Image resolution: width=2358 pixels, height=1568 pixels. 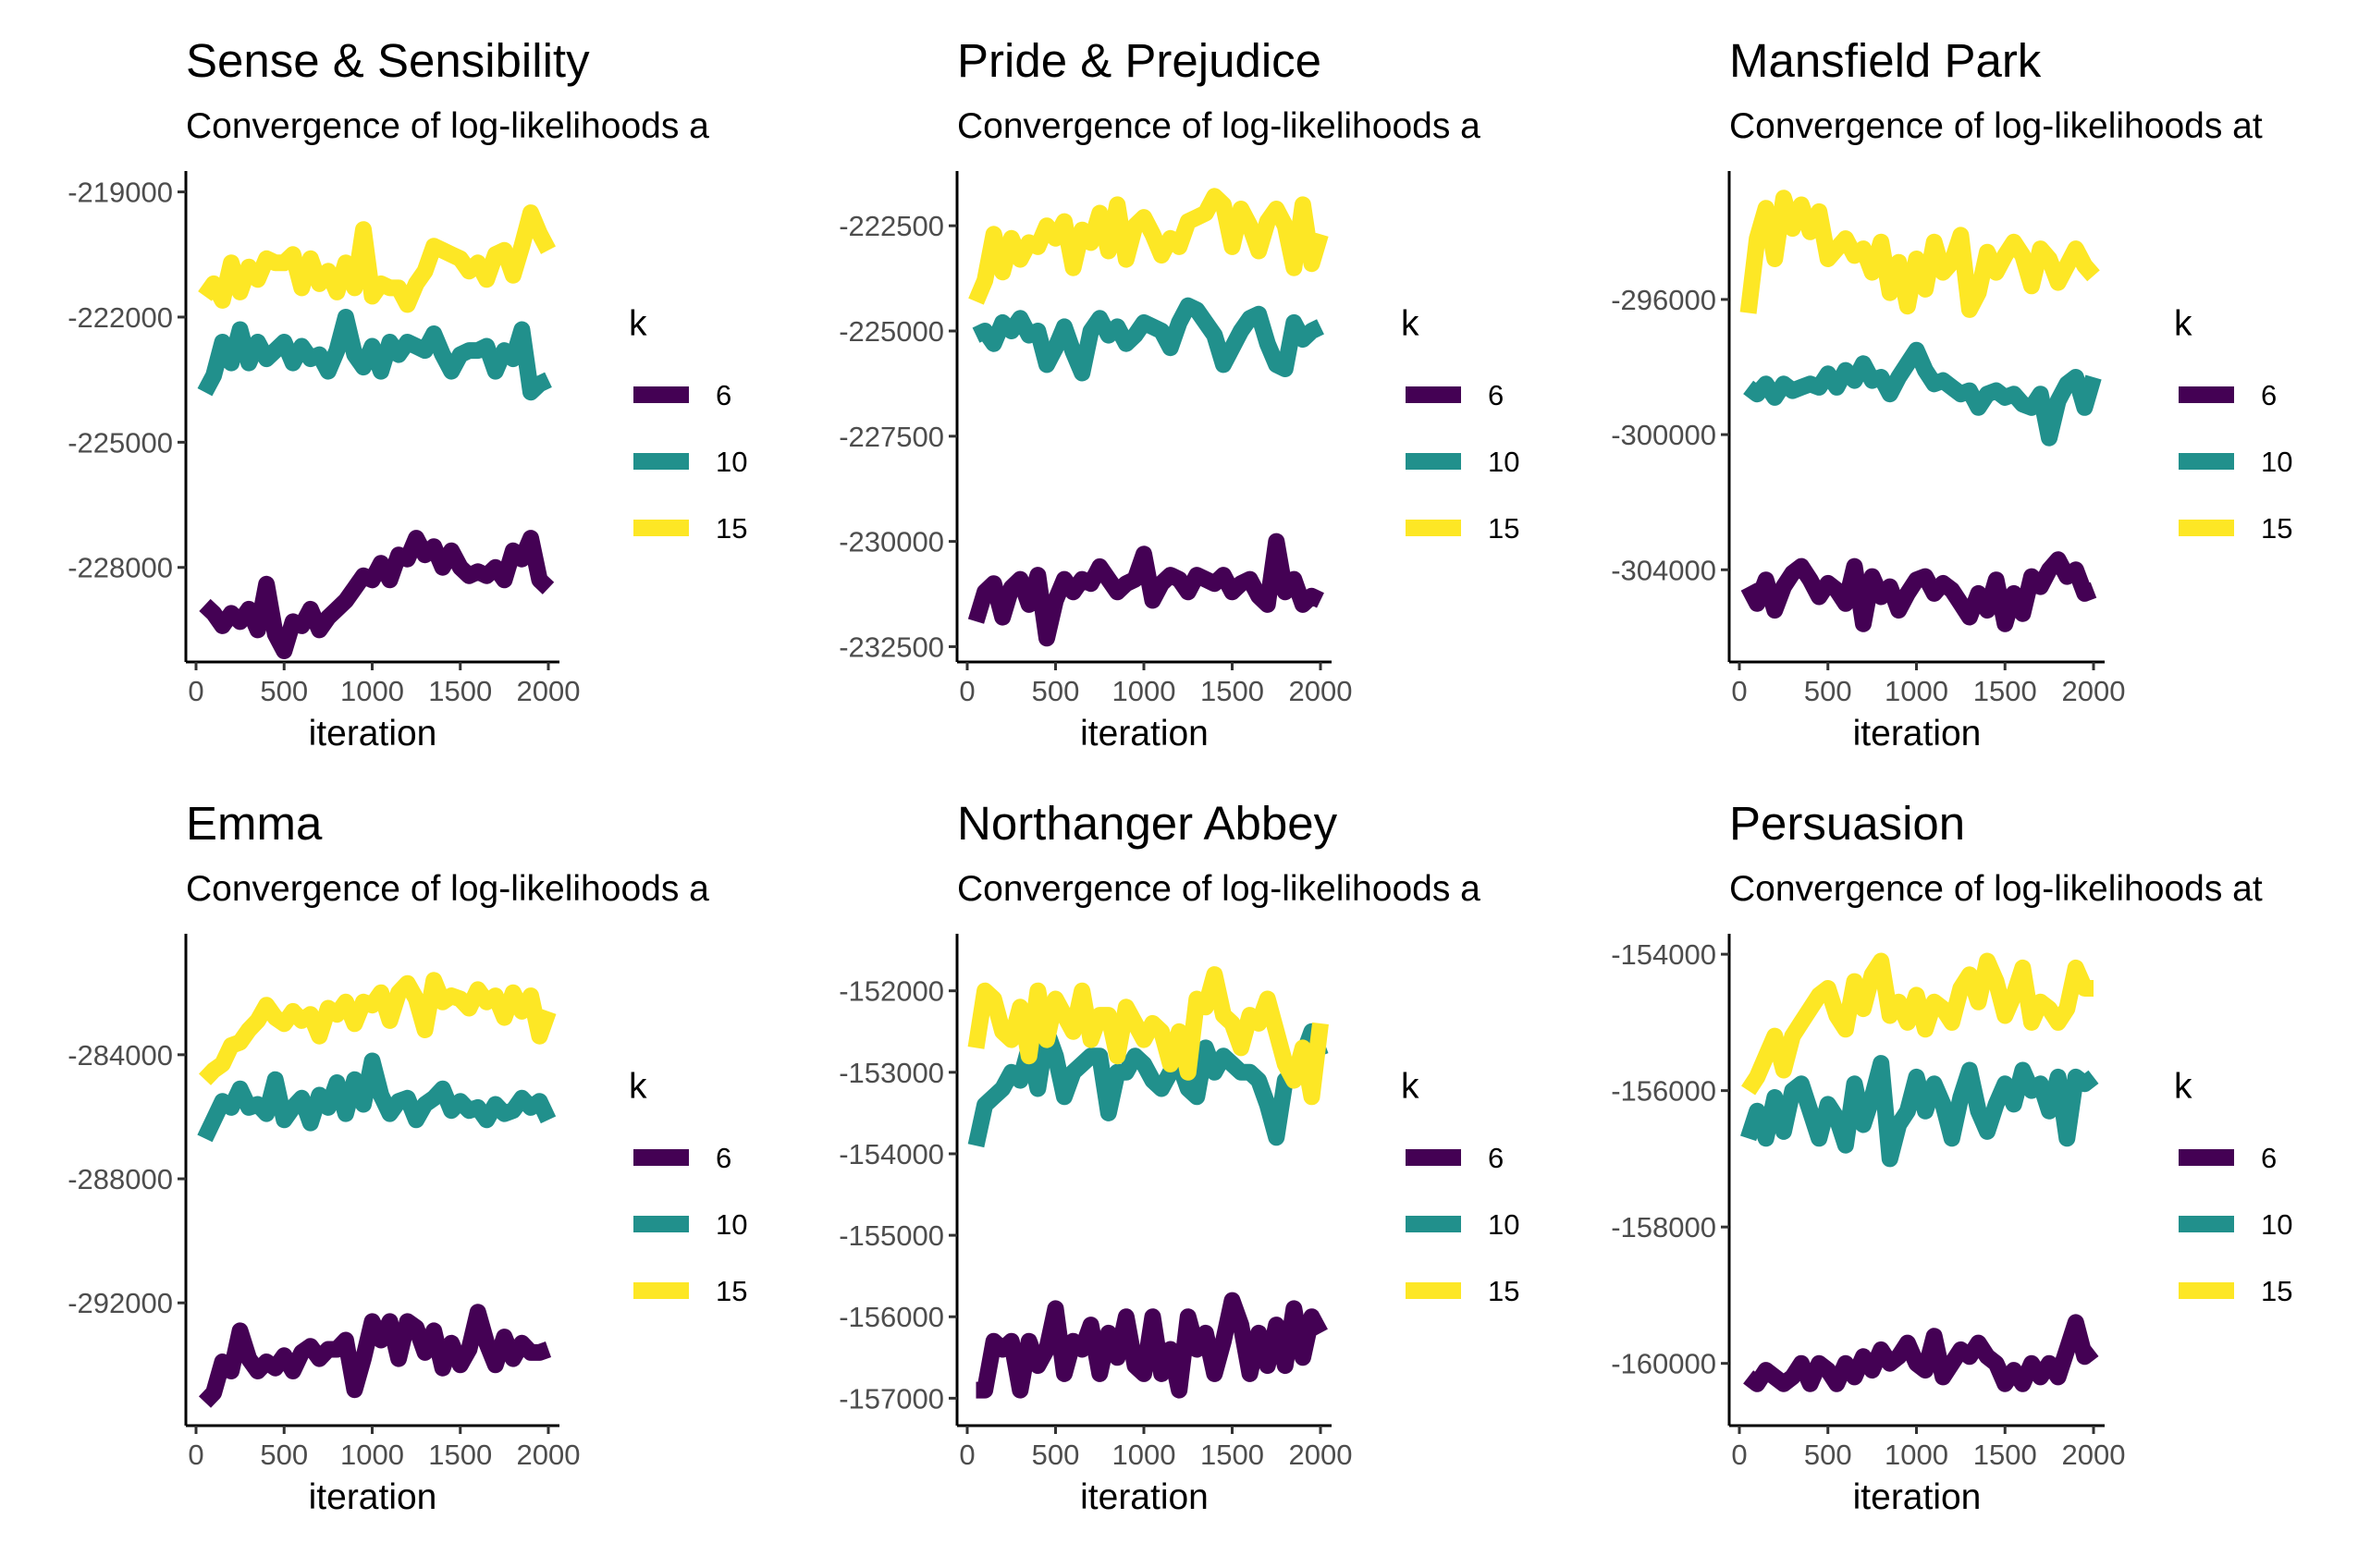 What do you see at coordinates (892, 332) in the screenshot?
I see `y-tick-label: -225000` at bounding box center [892, 332].